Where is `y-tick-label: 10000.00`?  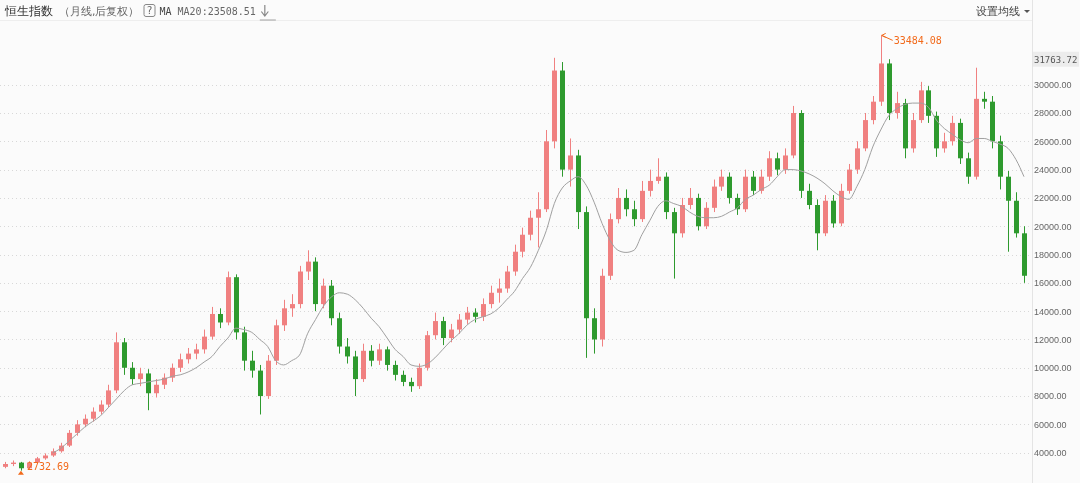 y-tick-label: 10000.00 is located at coordinates (1053, 368).